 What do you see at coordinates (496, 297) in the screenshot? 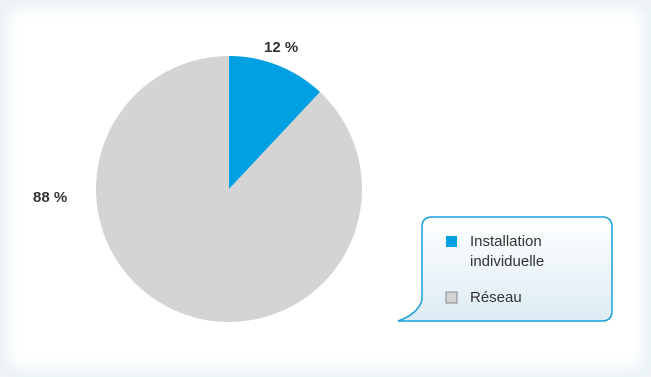
I see `legend-label-reseau: Réseau` at bounding box center [496, 297].